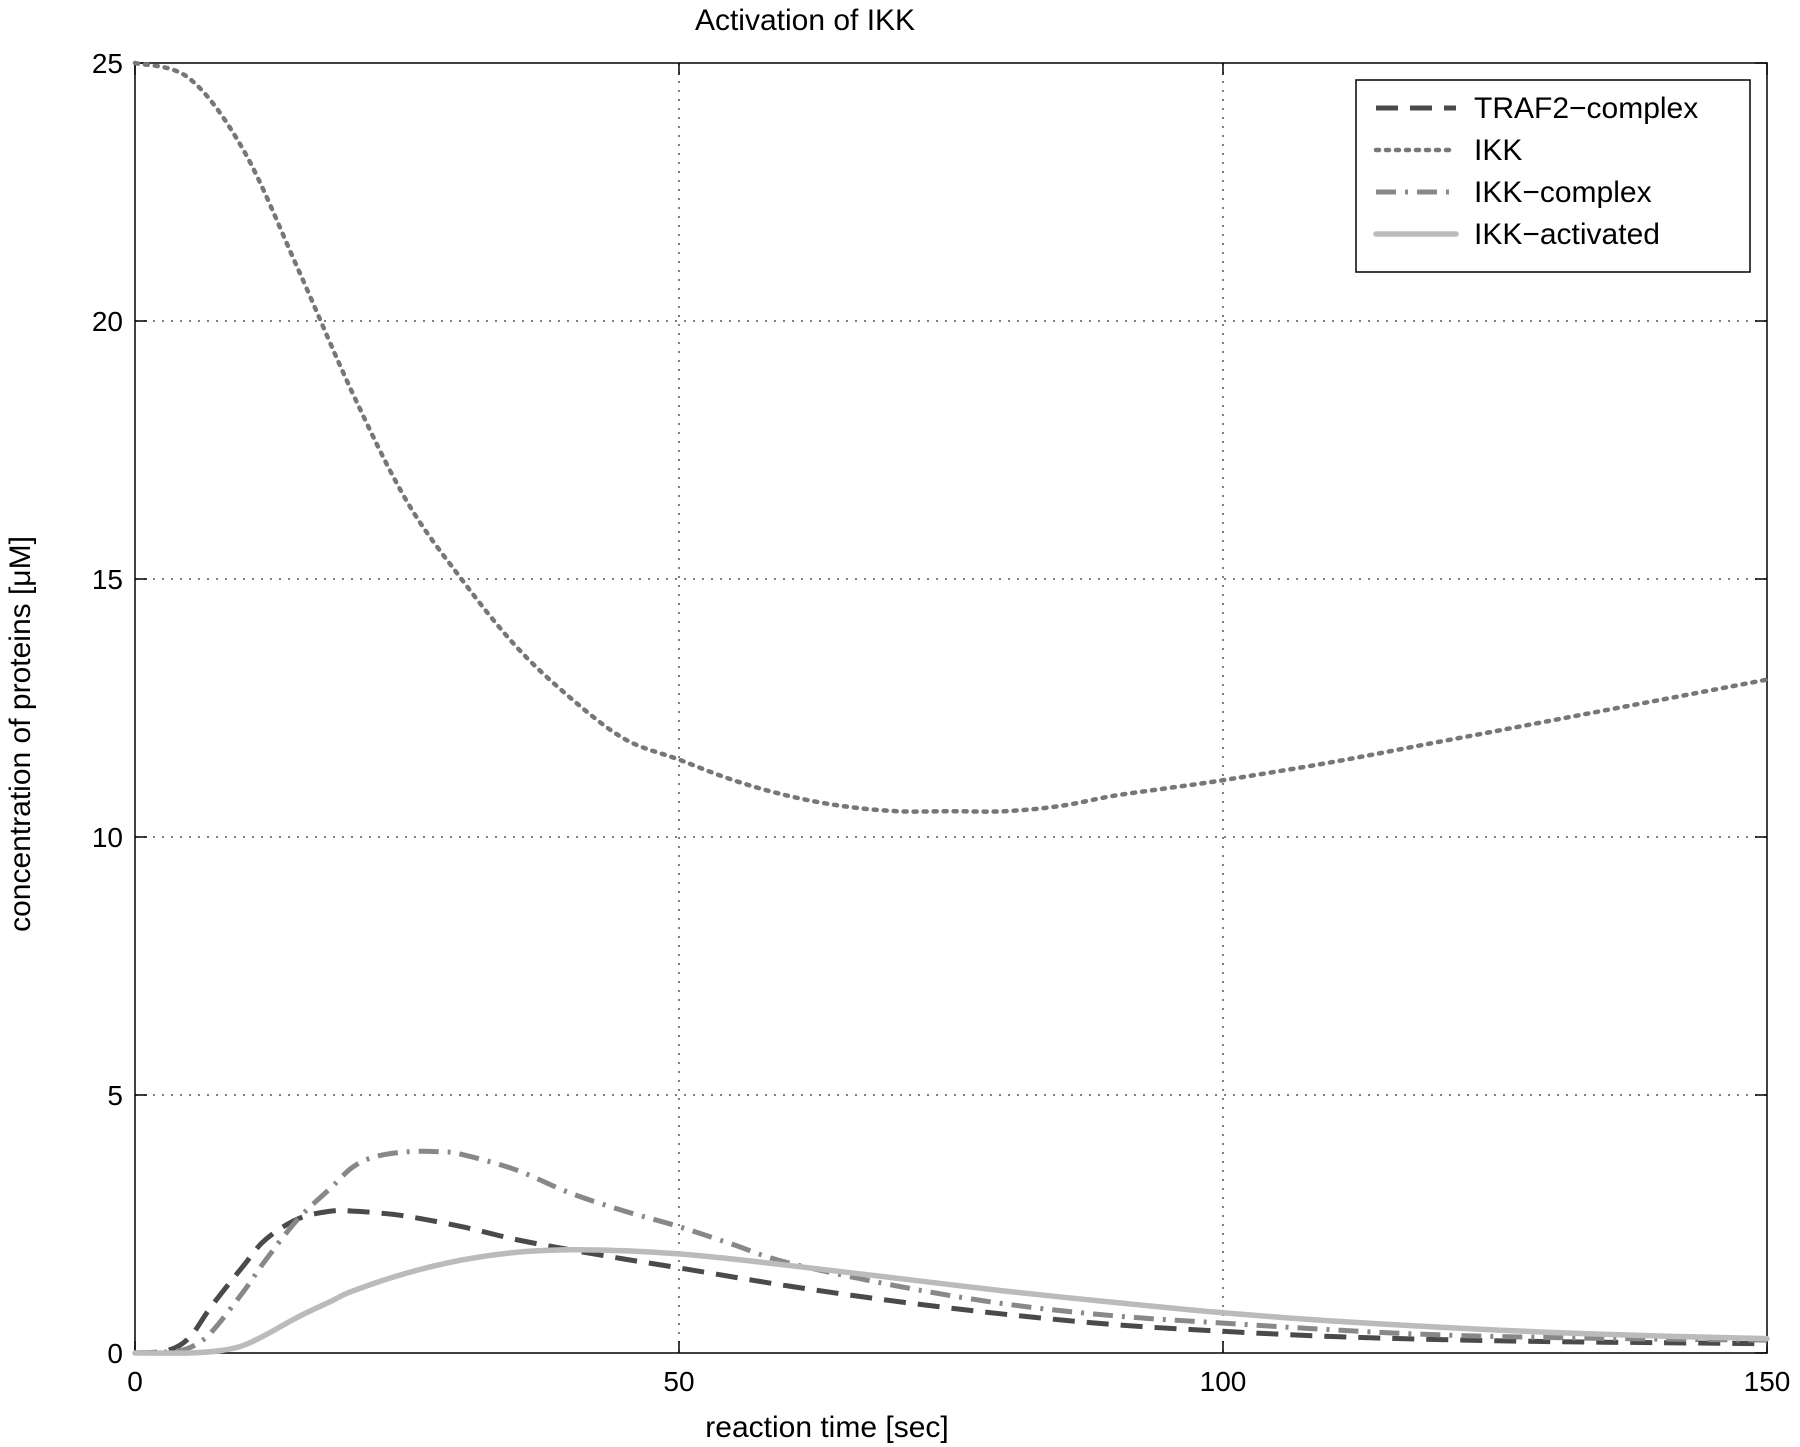 The image size is (1800, 1447). Describe the element at coordinates (1498, 150) in the screenshot. I see `legend-label: IKK` at that location.